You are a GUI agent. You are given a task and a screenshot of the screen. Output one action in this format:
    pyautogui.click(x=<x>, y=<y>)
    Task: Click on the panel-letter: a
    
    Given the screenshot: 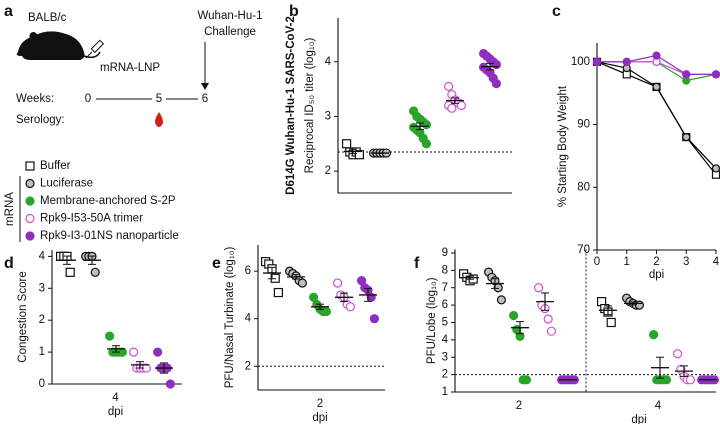 What is the action you would take?
    pyautogui.click(x=8, y=11)
    